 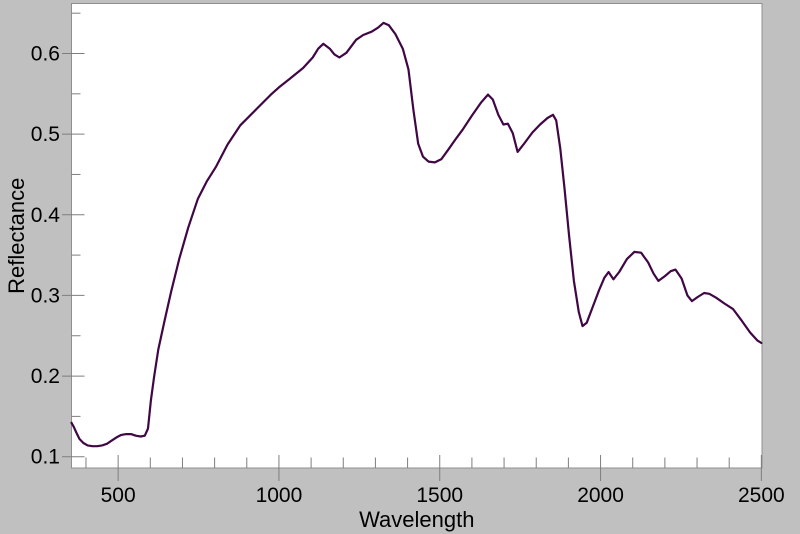 I want to click on x-tick-label: 1000, so click(x=279, y=495).